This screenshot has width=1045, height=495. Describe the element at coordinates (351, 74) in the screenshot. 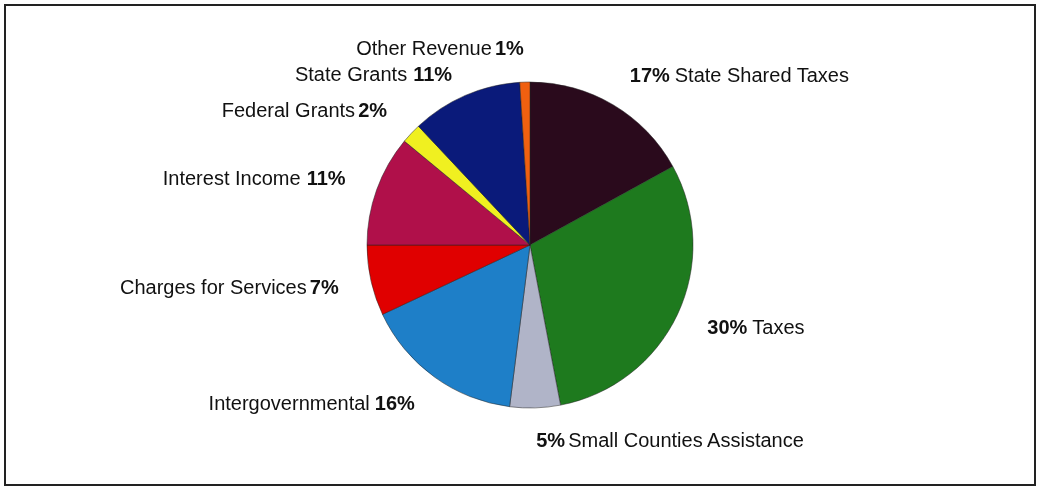

I see `slice-label: State Grants` at that location.